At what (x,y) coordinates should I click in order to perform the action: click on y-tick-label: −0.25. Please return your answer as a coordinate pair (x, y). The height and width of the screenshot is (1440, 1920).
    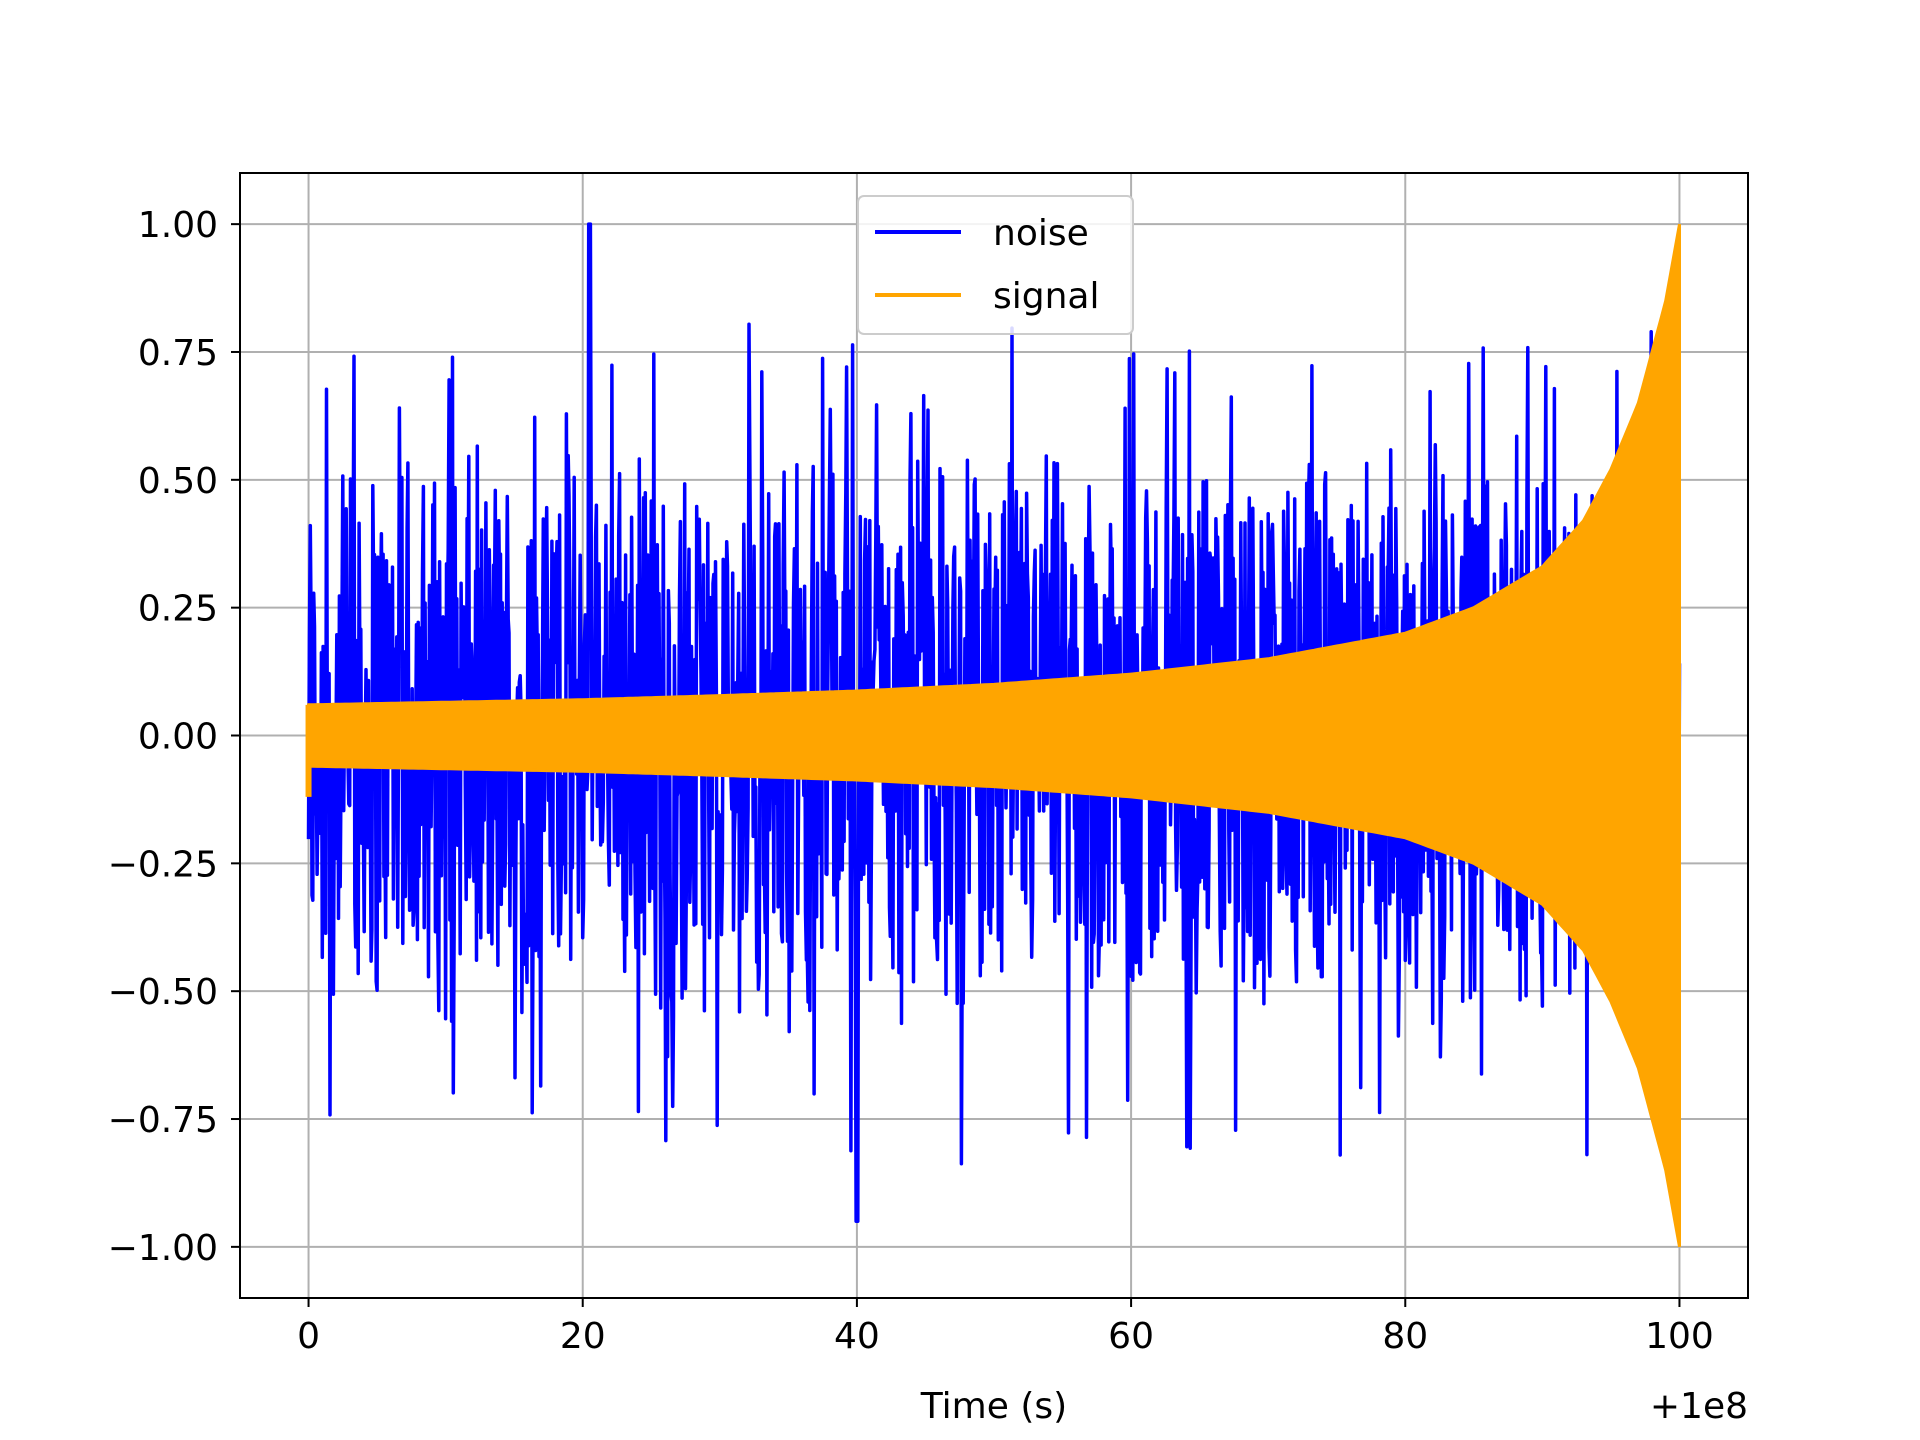
    Looking at the image, I should click on (163, 864).